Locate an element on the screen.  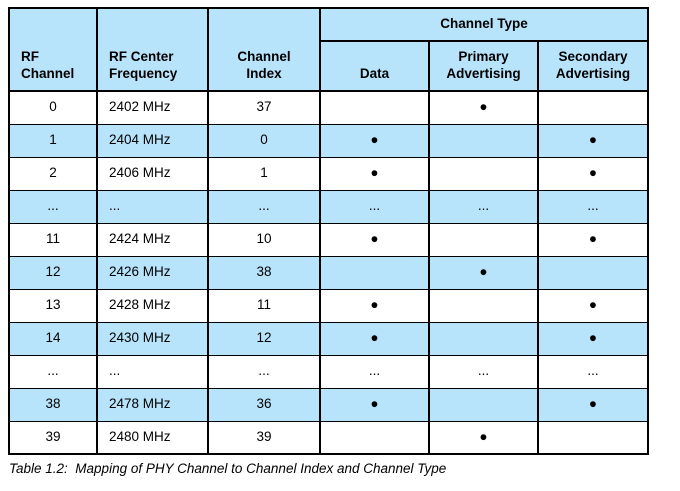
cell-rf-center-frequency: 2404 MHz is located at coordinates (152, 140).